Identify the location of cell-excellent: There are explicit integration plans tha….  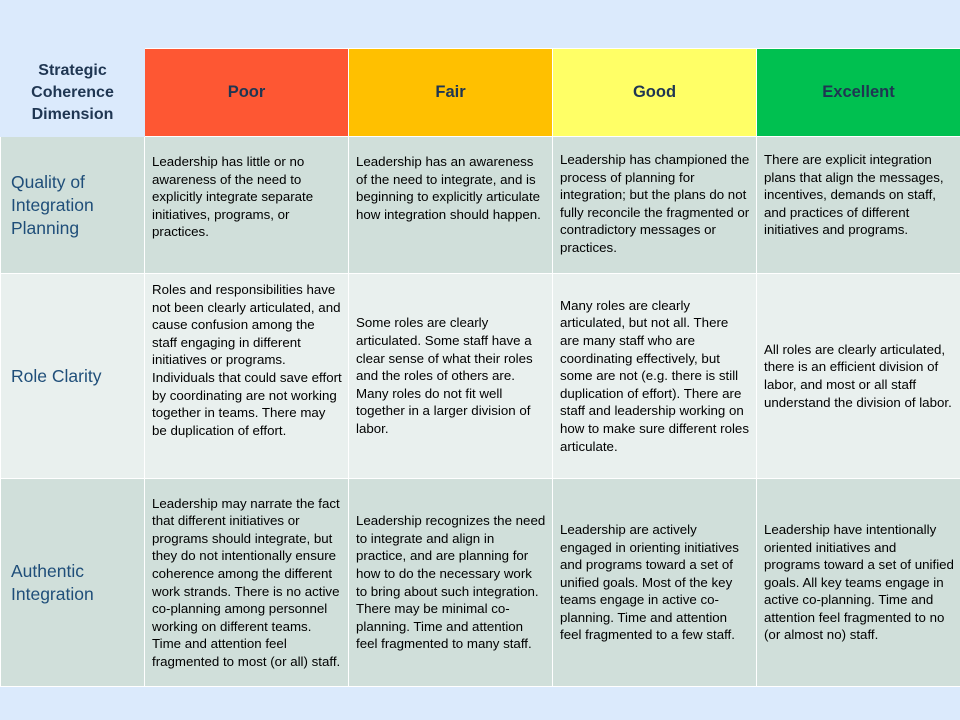
(858, 205).